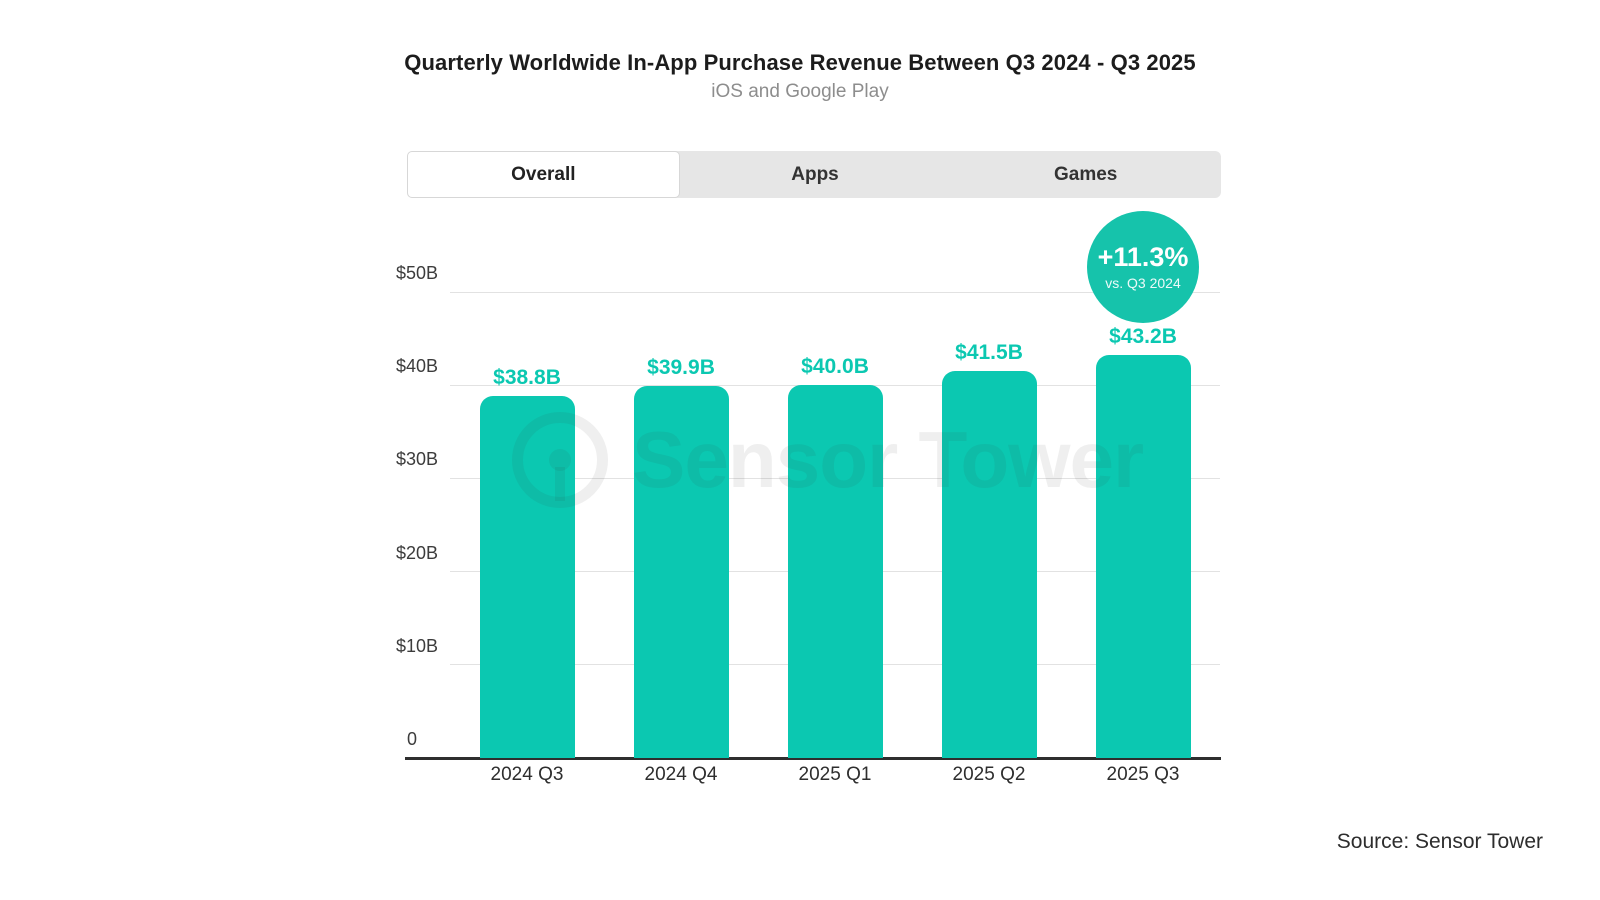  Describe the element at coordinates (835, 367) in the screenshot. I see `bar-value-label: $40.0B` at that location.